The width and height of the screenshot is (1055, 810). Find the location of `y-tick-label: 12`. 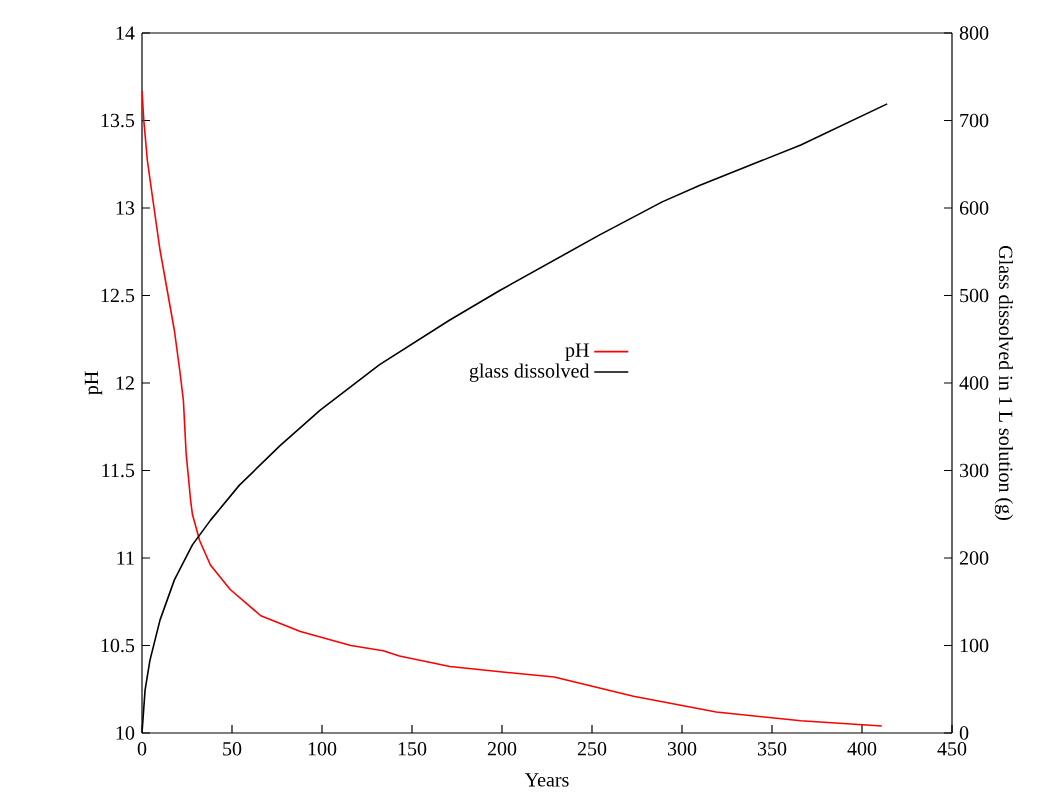

y-tick-label: 12 is located at coordinates (125, 383).